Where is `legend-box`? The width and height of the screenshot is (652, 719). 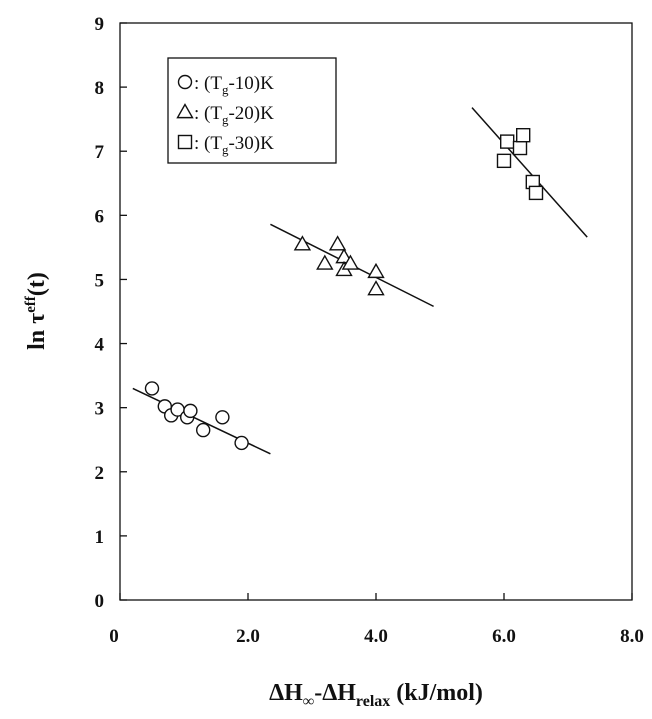 legend-box is located at coordinates (252, 110).